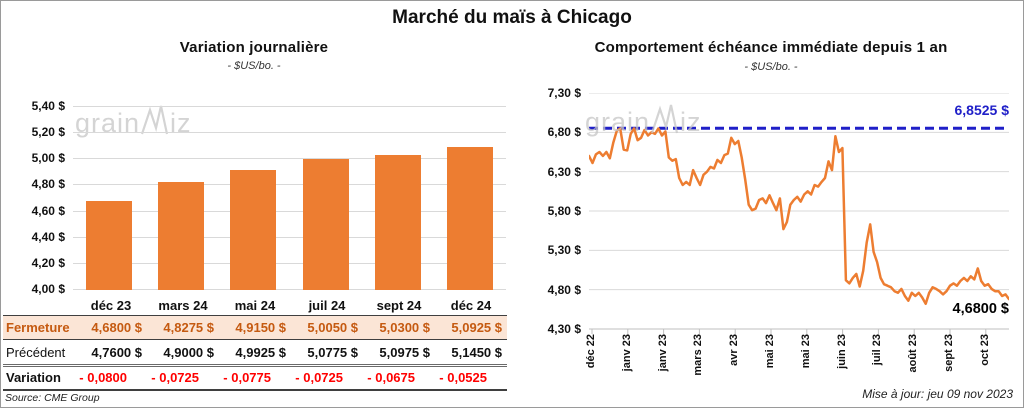  What do you see at coordinates (470, 218) in the screenshot?
I see `bar-déc 24` at bounding box center [470, 218].